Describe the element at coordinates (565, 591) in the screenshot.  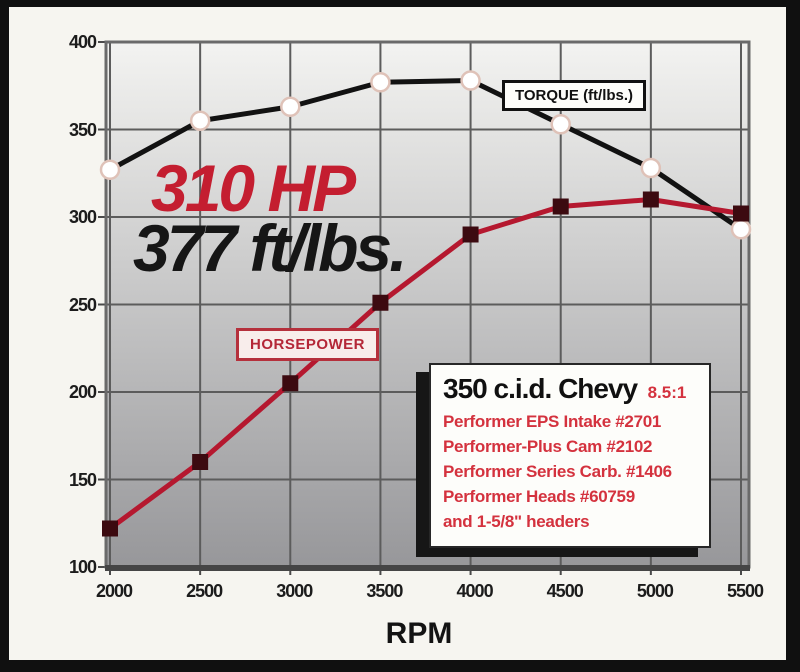
I see `x-axis-tick-label: 4500` at that location.